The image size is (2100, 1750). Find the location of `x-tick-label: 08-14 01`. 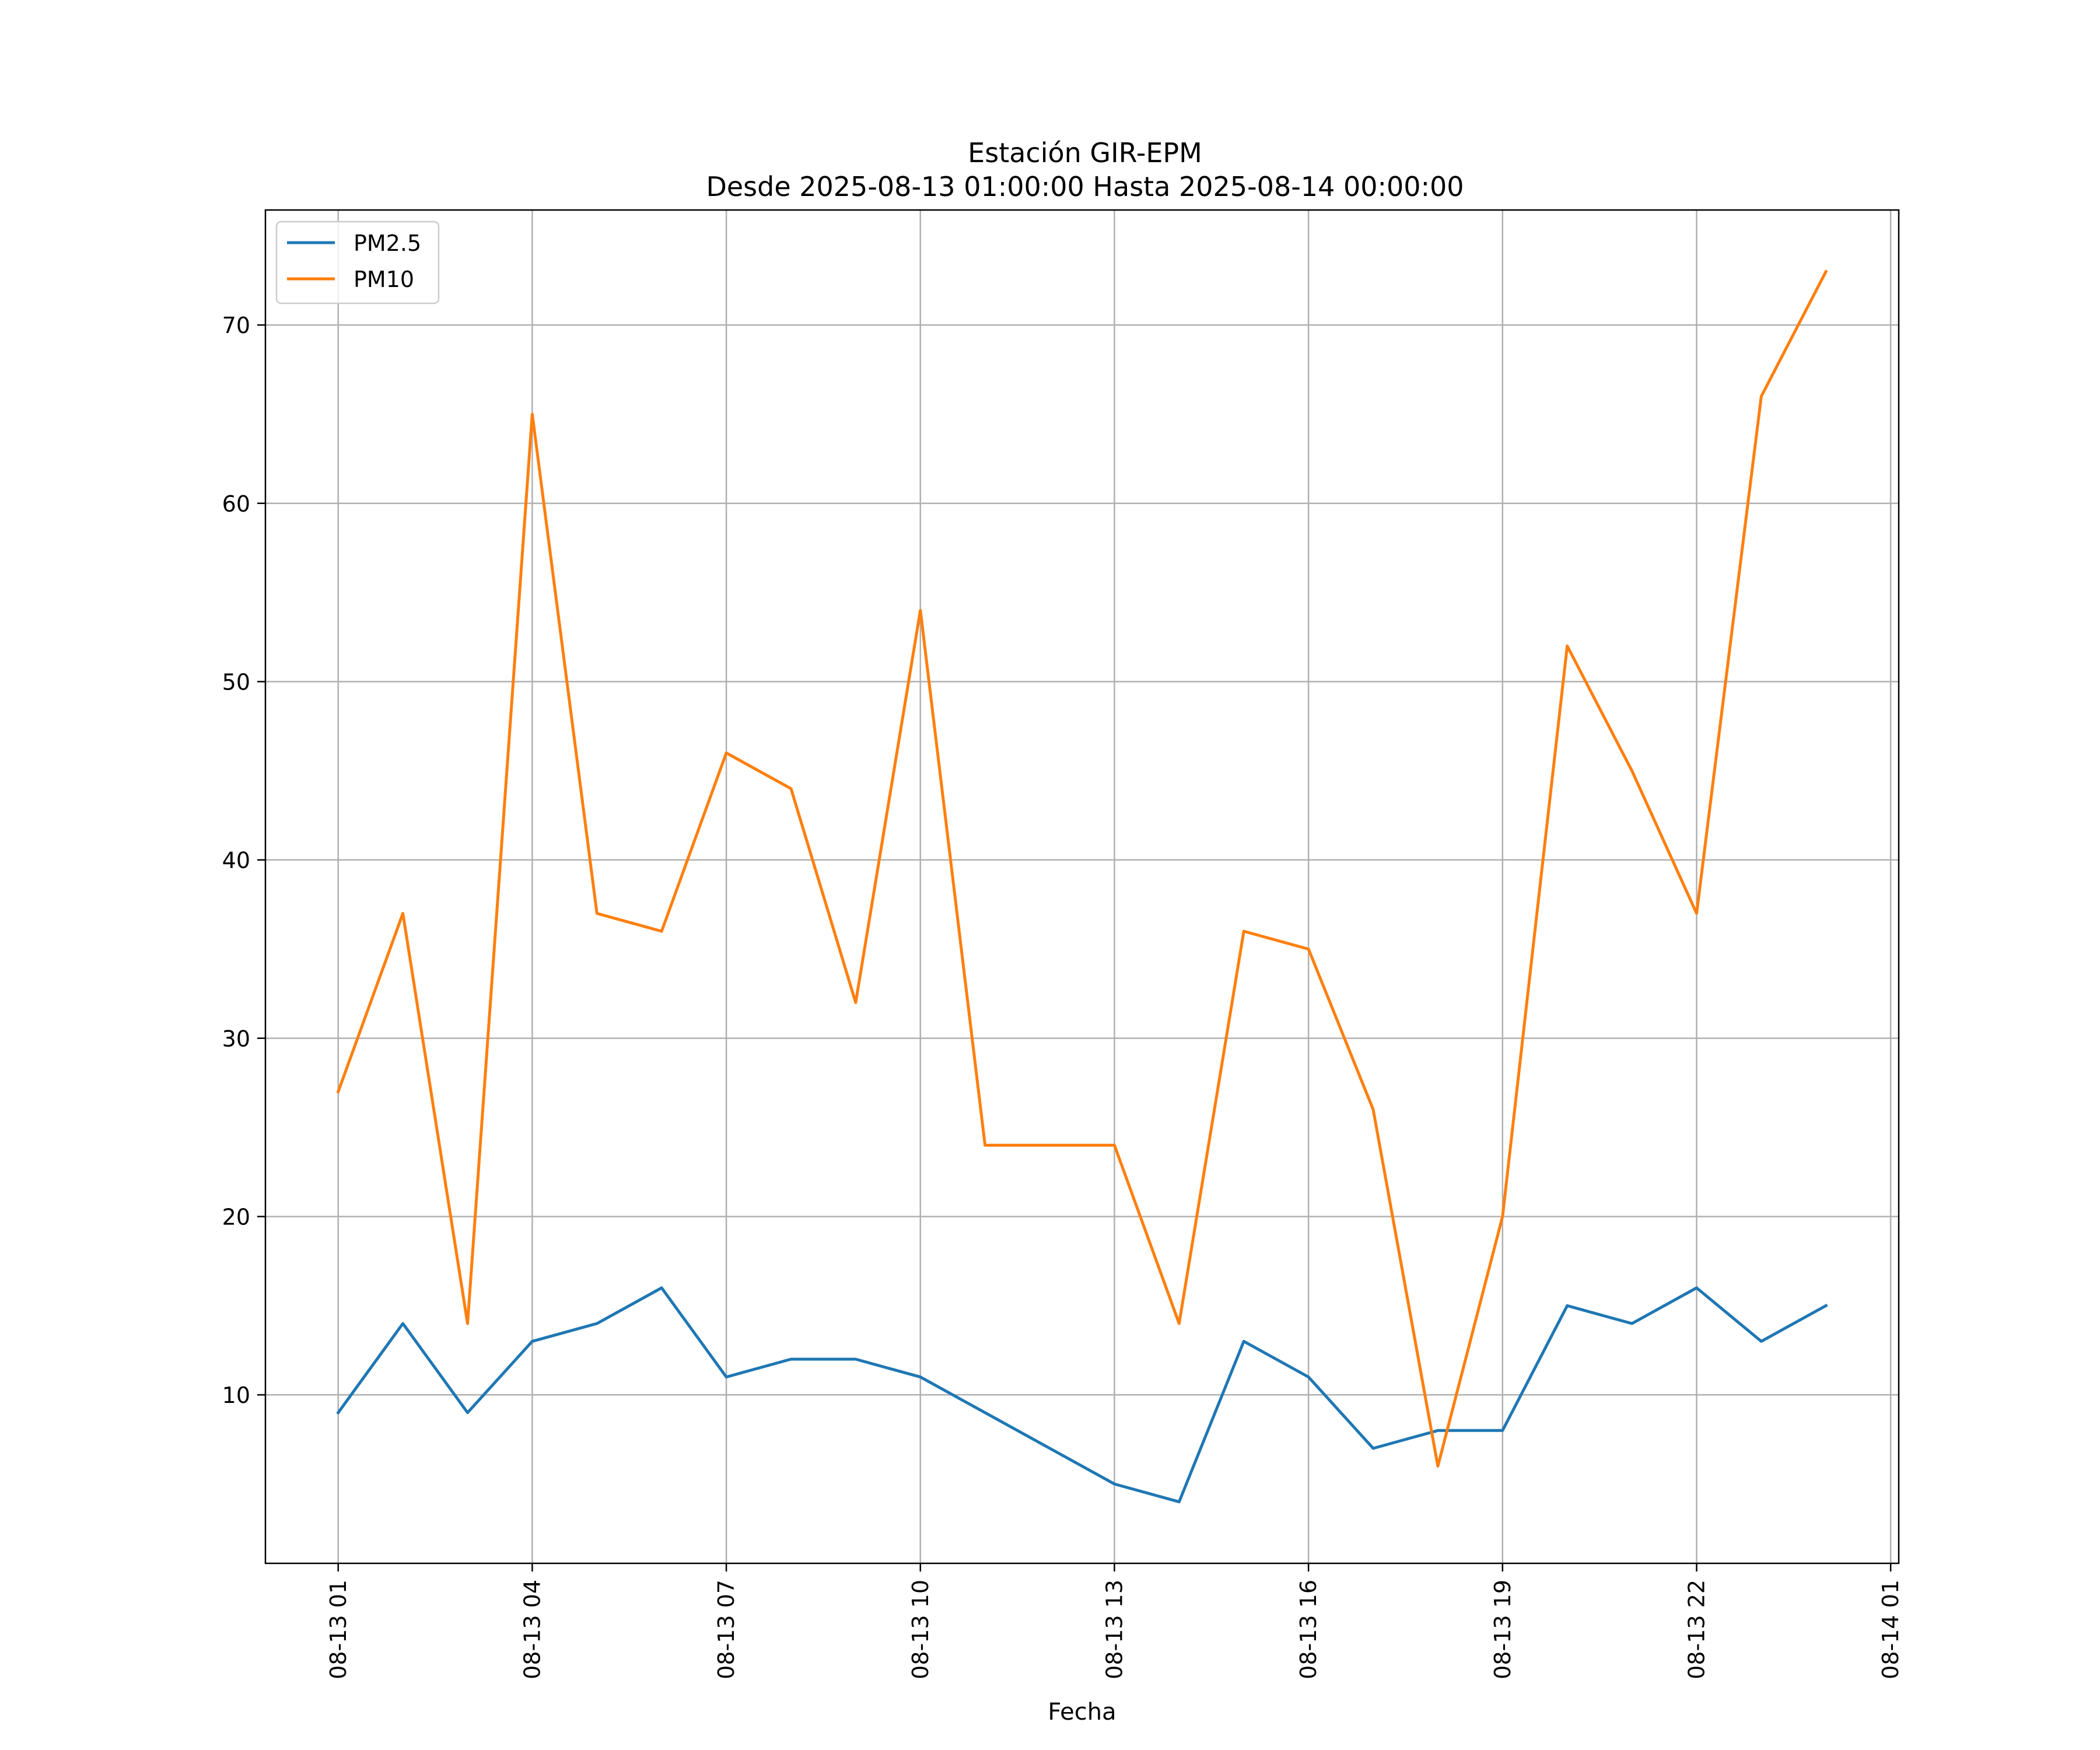

x-tick-label: 08-14 01 is located at coordinates (1890, 1629).